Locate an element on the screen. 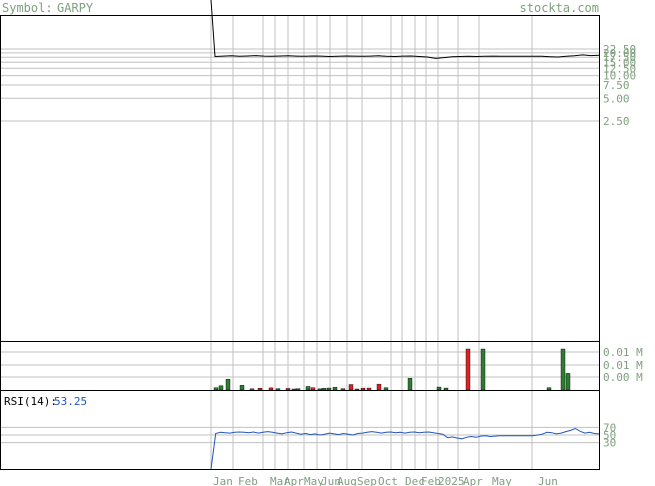 This screenshot has height=486, width=655. volume-axis: 0.01 M0.01 M0.00 M is located at coordinates (623, 365).